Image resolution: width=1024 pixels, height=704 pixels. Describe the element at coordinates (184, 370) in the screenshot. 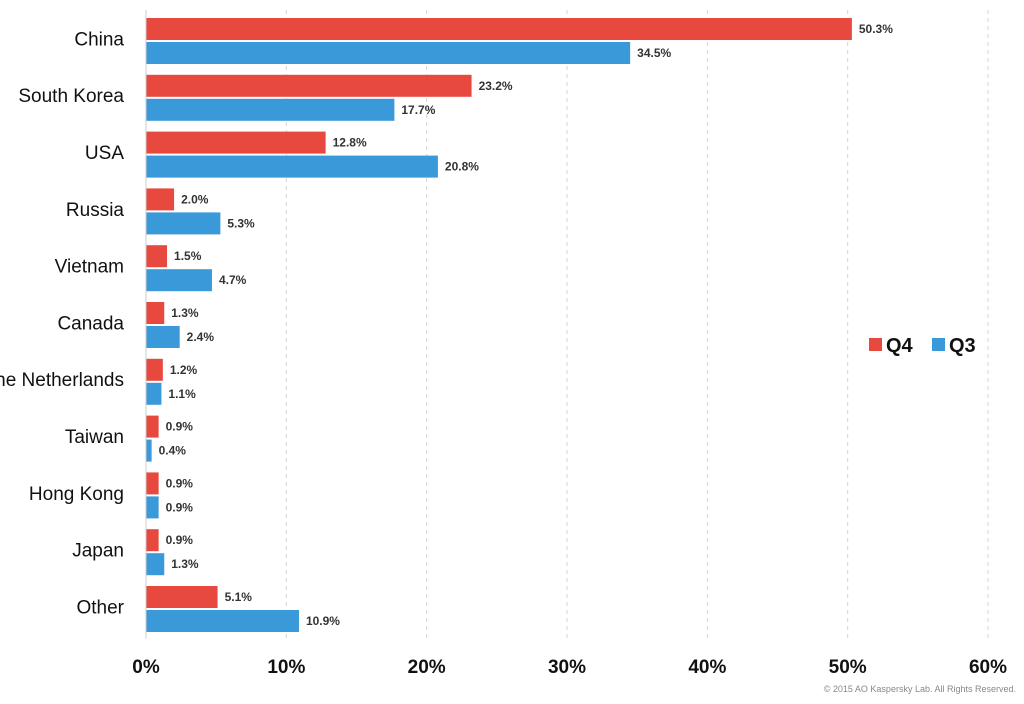

I see `data-label: 1.2%` at that location.